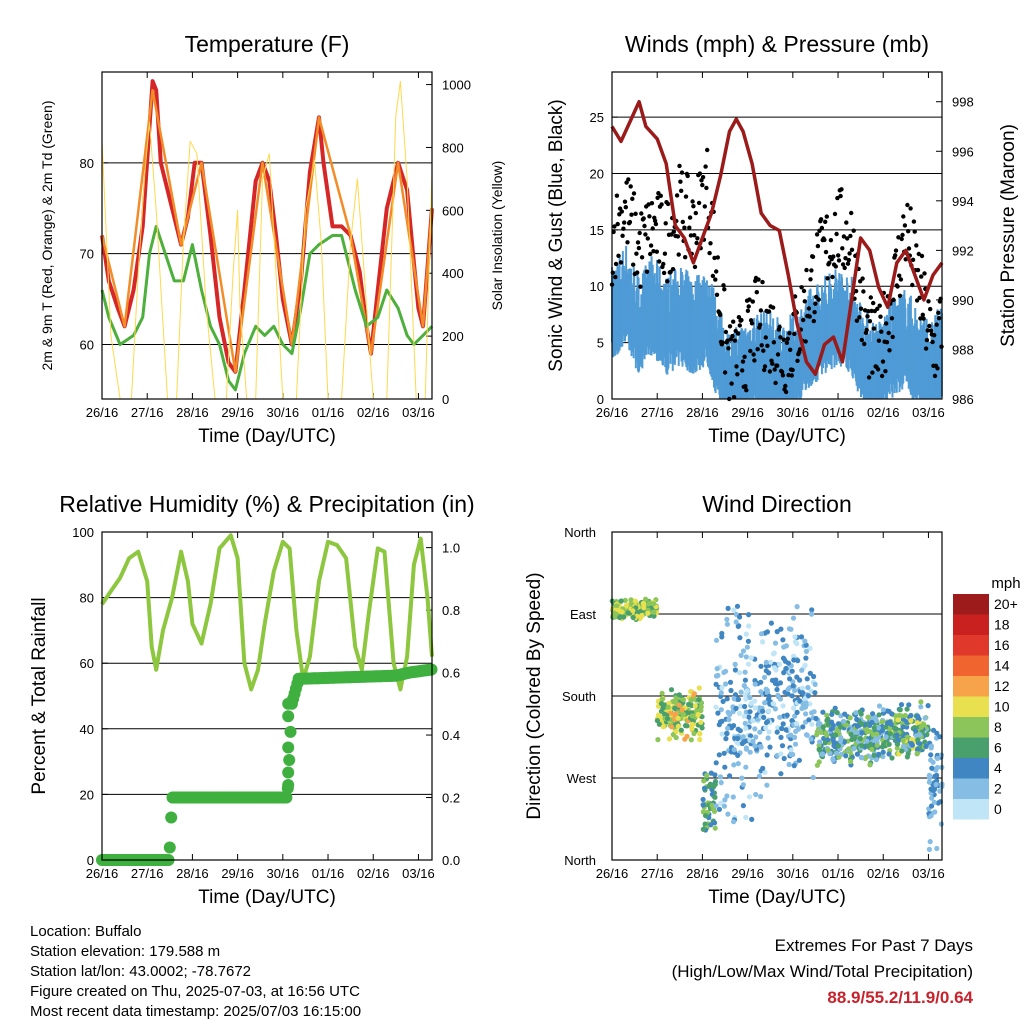  I want to click on plot-frame, so click(777, 235).